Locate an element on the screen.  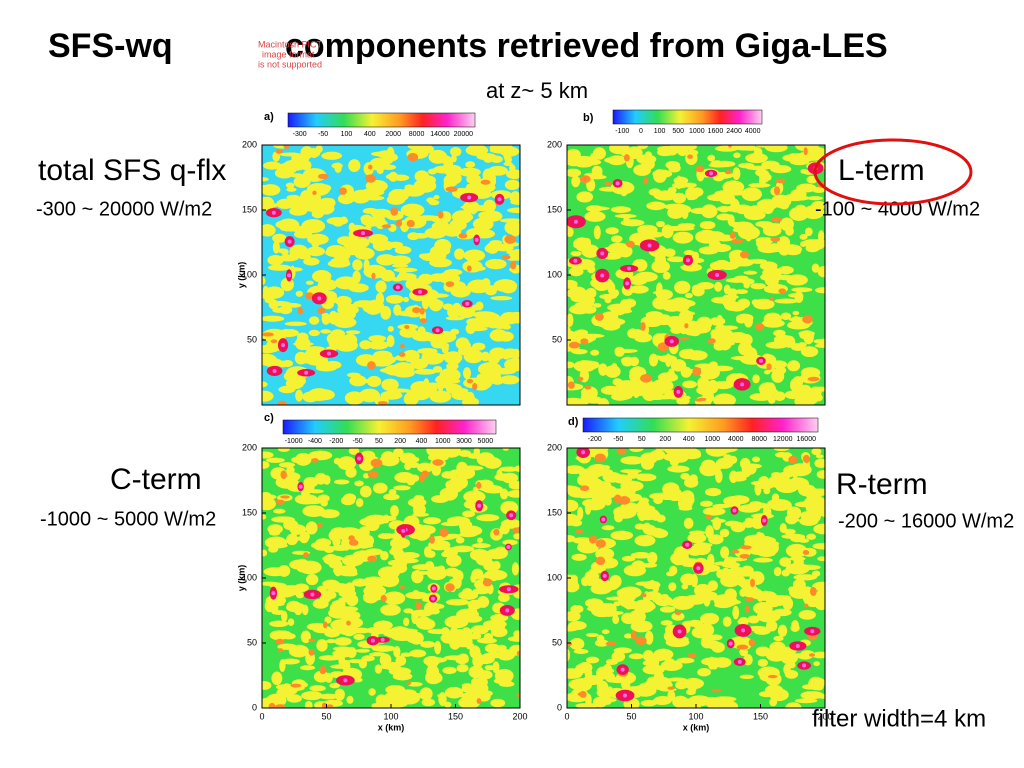
panel-tag: b) is located at coordinates (588, 118).